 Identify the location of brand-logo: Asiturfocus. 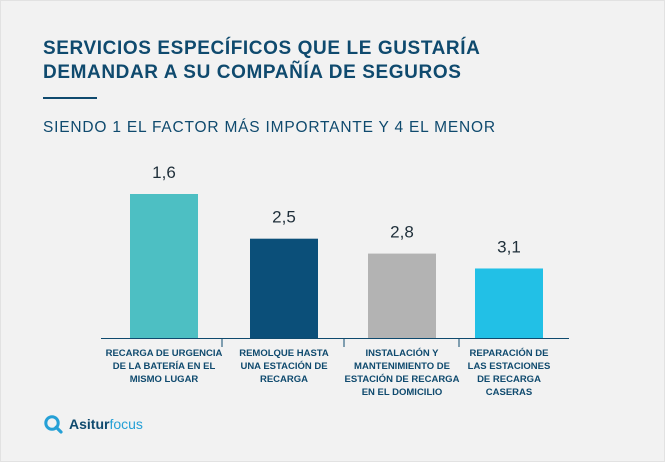
(93, 424).